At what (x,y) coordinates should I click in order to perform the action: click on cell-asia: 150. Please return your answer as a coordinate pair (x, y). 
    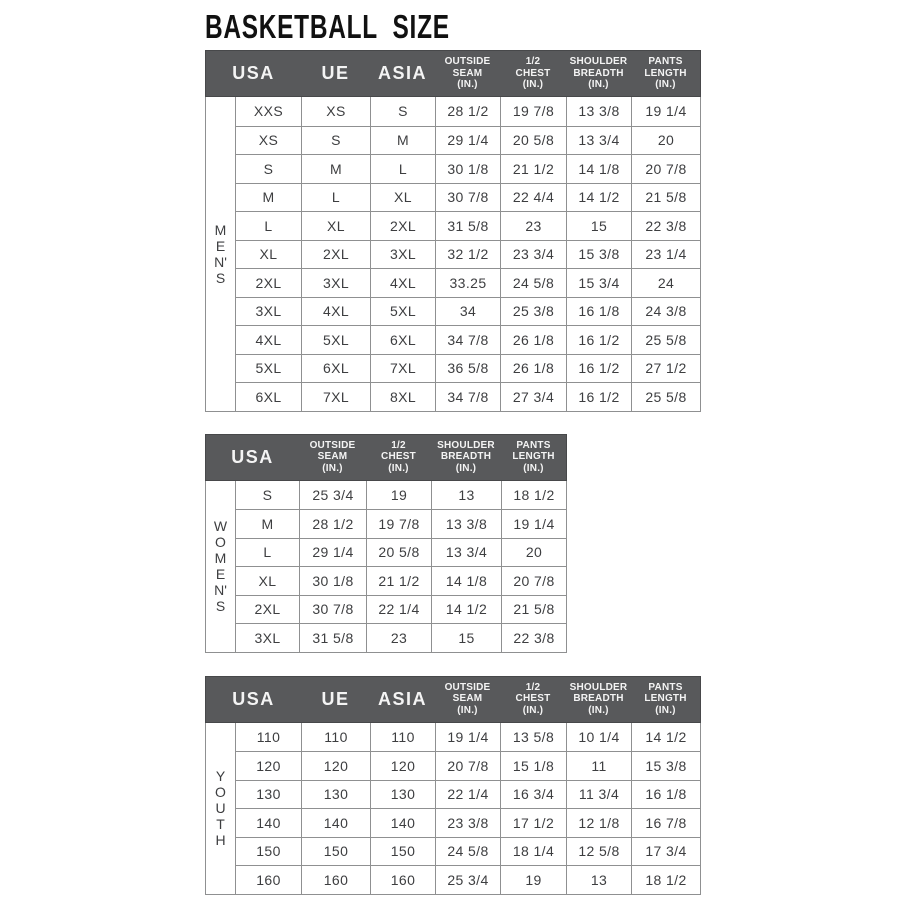
    Looking at the image, I should click on (402, 851).